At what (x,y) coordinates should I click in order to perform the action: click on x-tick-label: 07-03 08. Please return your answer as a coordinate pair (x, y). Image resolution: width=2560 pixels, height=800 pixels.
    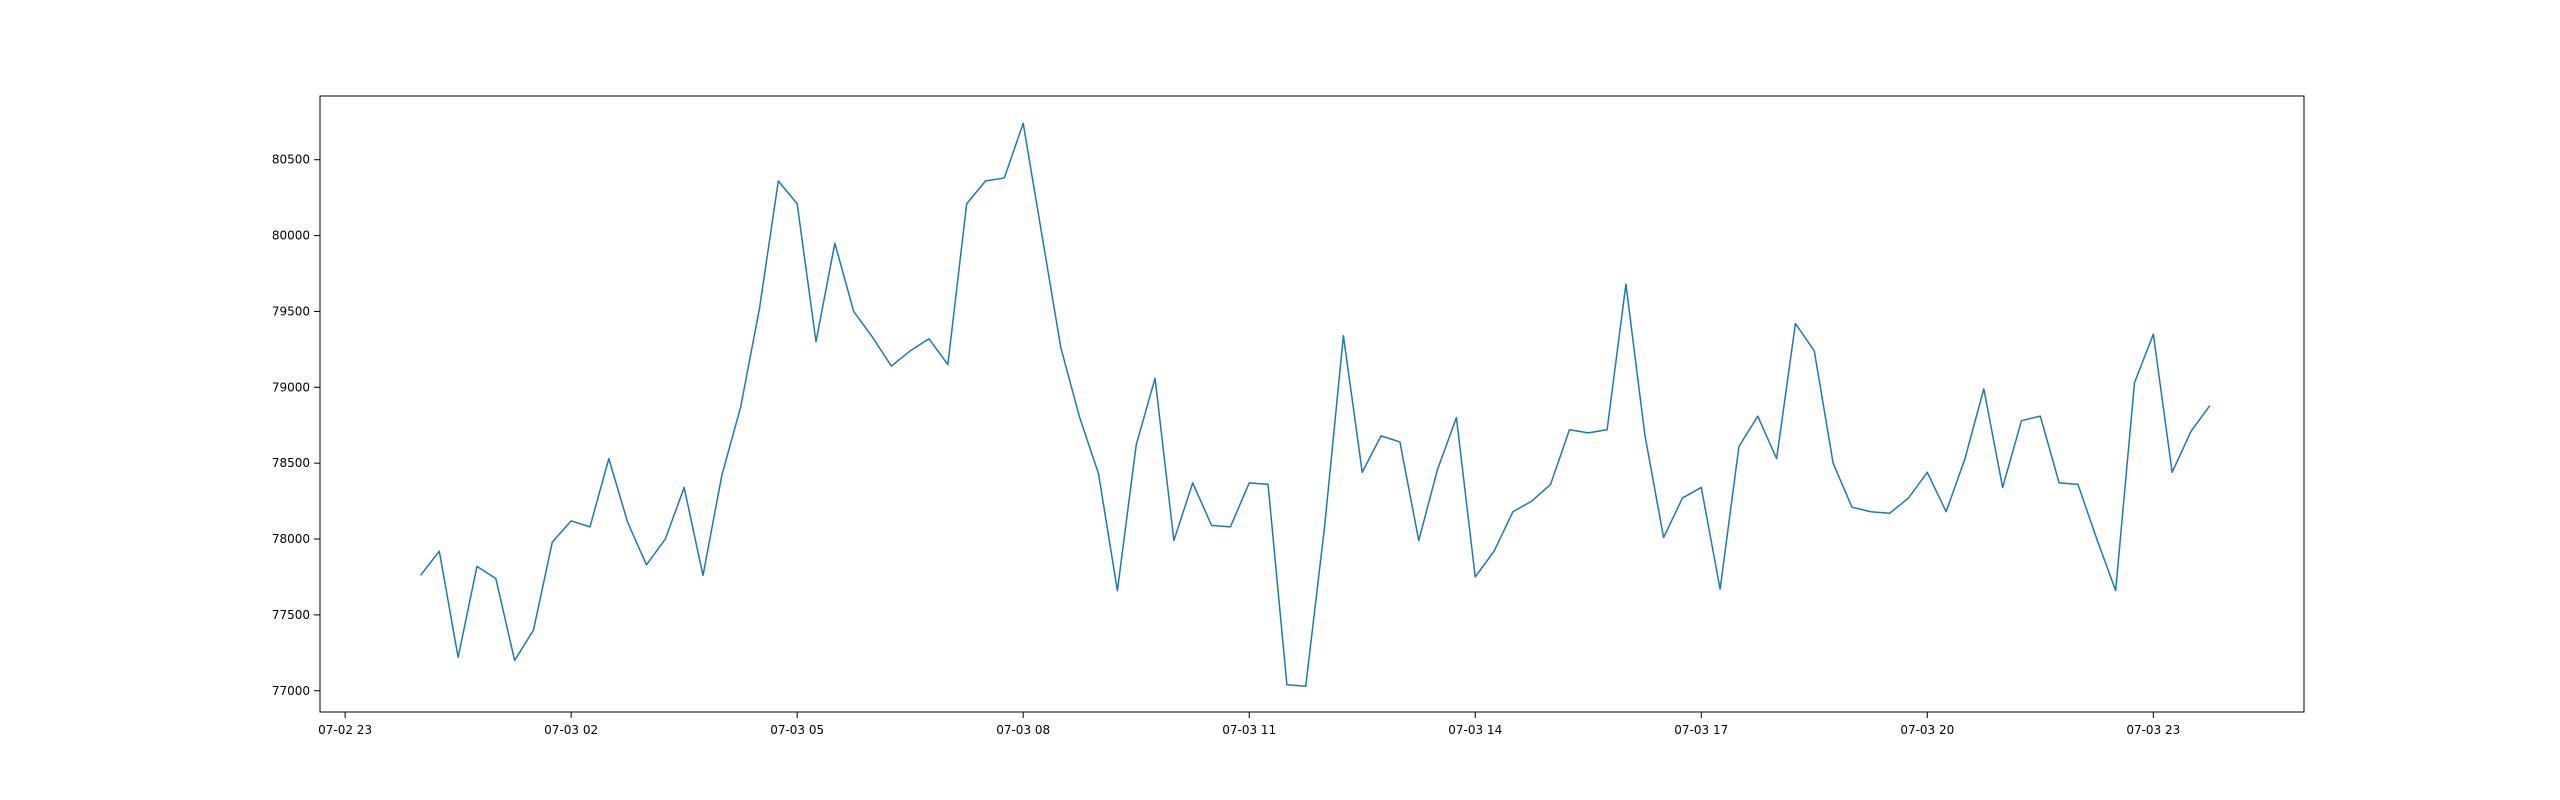
    Looking at the image, I should click on (1023, 730).